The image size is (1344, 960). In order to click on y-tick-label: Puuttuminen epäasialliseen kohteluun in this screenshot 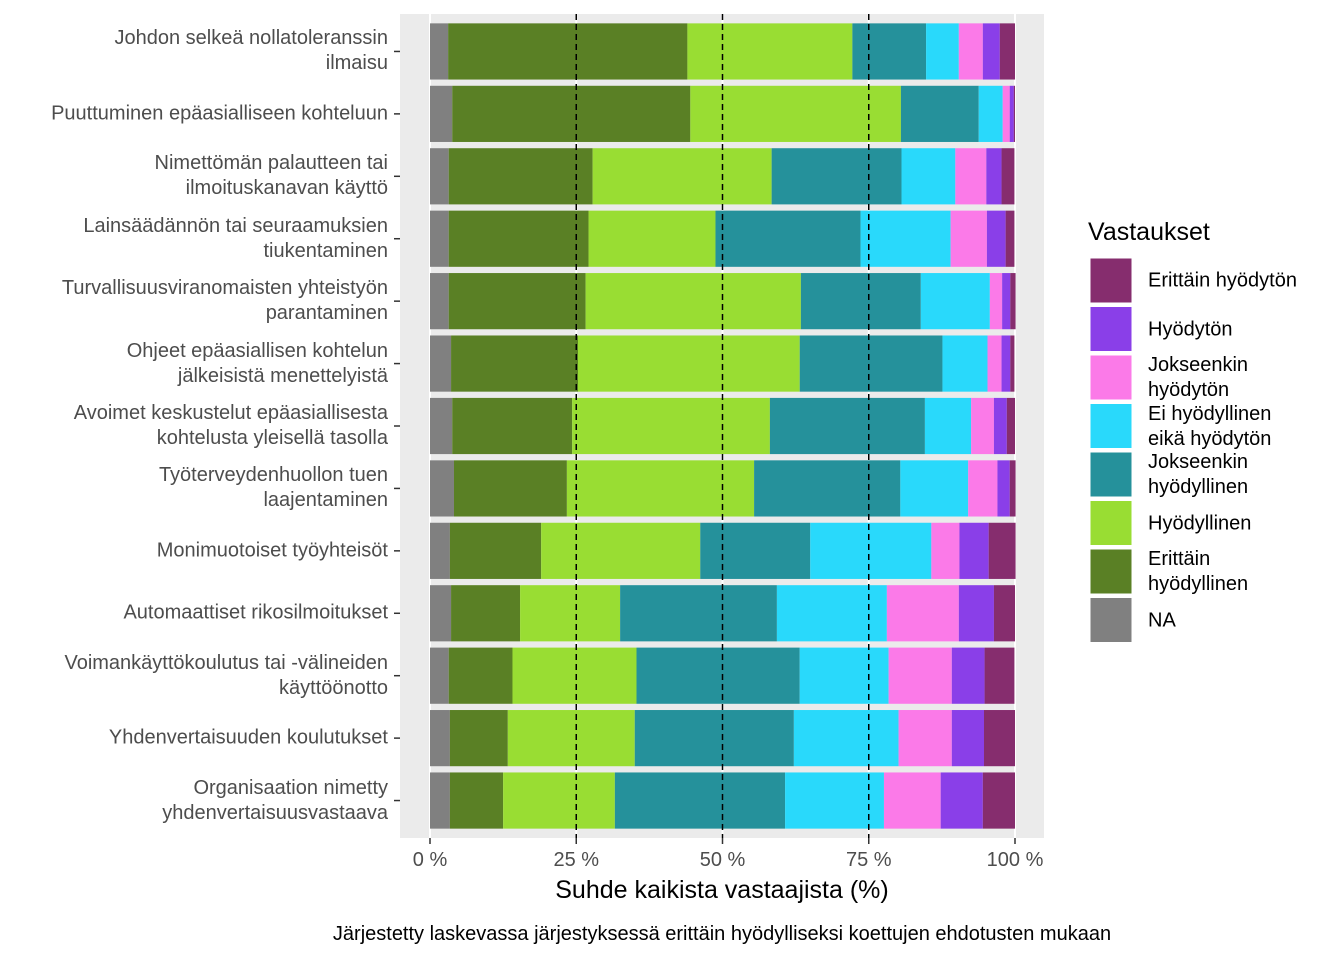, I will do `click(219, 113)`.